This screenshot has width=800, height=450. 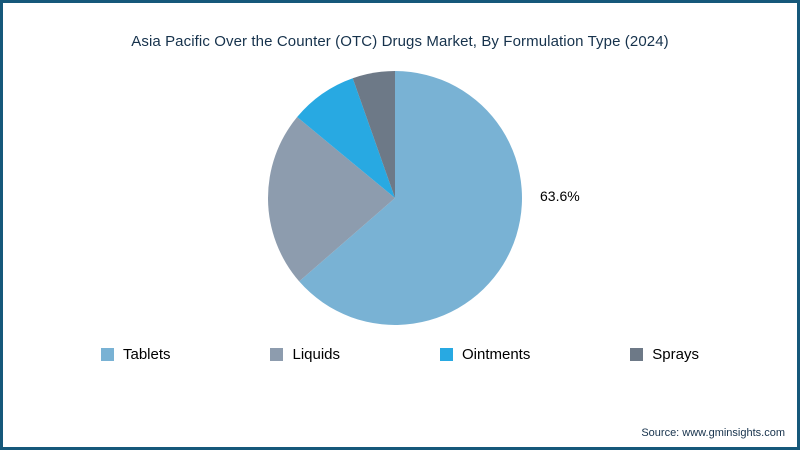 What do you see at coordinates (107, 354) in the screenshot?
I see `legend-swatch-tablets` at bounding box center [107, 354].